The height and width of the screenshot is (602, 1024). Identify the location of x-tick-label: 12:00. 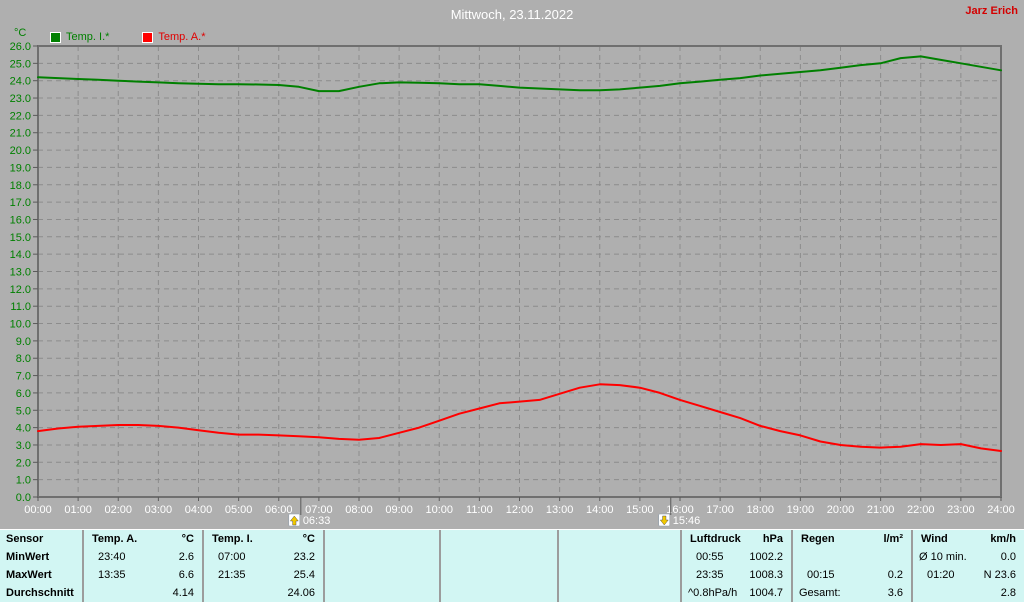
(520, 510).